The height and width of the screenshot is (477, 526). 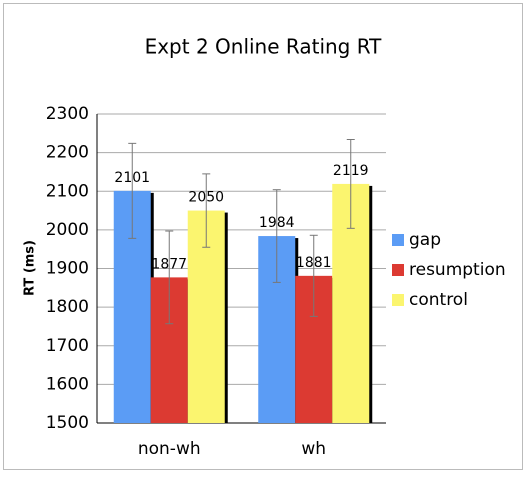 I want to click on y-tick-label: 2100, so click(x=67, y=191).